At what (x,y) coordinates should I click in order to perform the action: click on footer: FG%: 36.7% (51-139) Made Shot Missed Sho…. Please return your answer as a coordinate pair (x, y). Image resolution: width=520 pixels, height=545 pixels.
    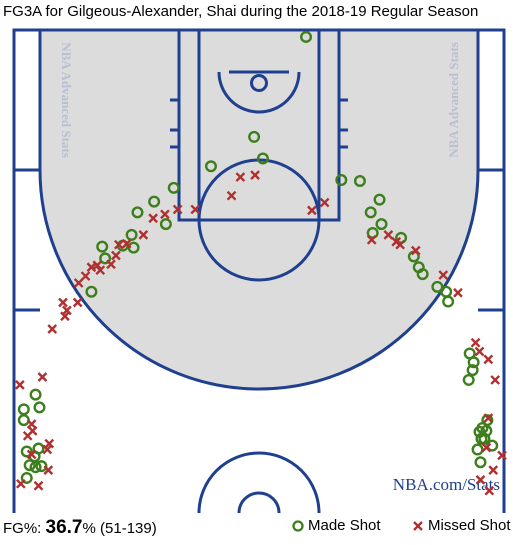
    Looking at the image, I should click on (260, 527).